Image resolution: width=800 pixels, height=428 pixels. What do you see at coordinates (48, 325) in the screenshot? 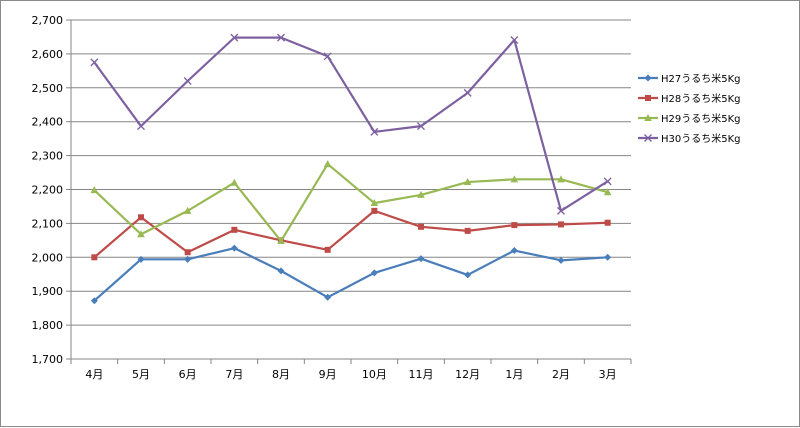
I see `y-tick-label: 1,800` at bounding box center [48, 325].